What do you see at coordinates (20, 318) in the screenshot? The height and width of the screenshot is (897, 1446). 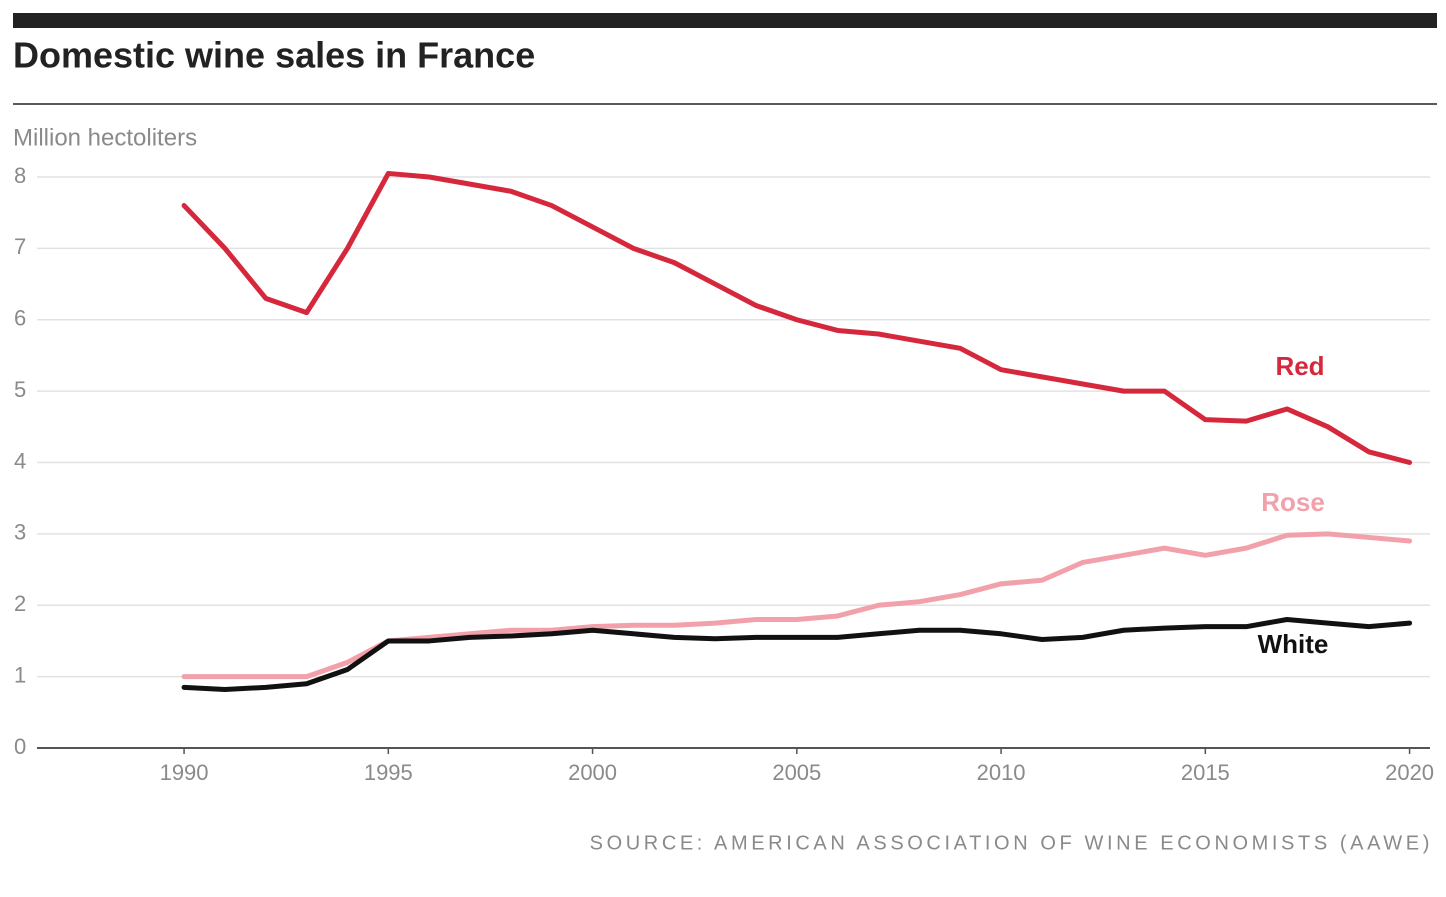 I see `y-tick-label: 6` at bounding box center [20, 318].